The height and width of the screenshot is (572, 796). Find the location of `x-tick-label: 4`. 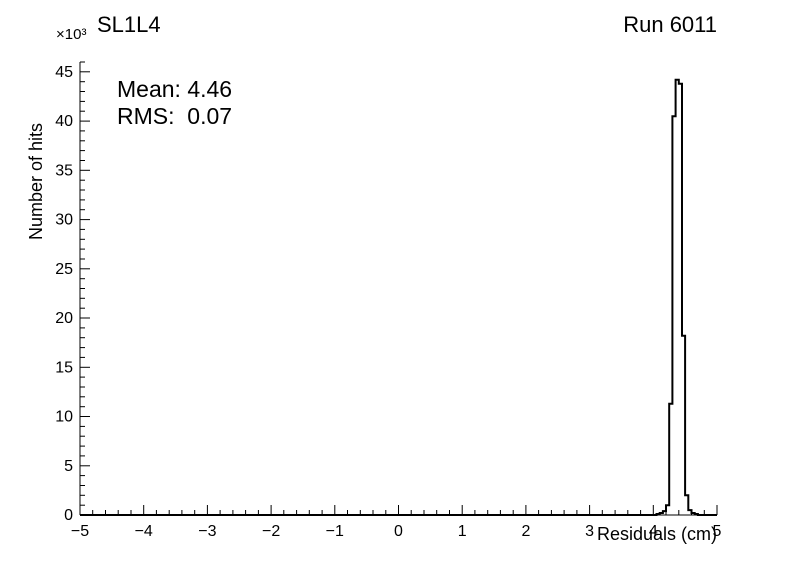

x-tick-label: 4 is located at coordinates (653, 531).